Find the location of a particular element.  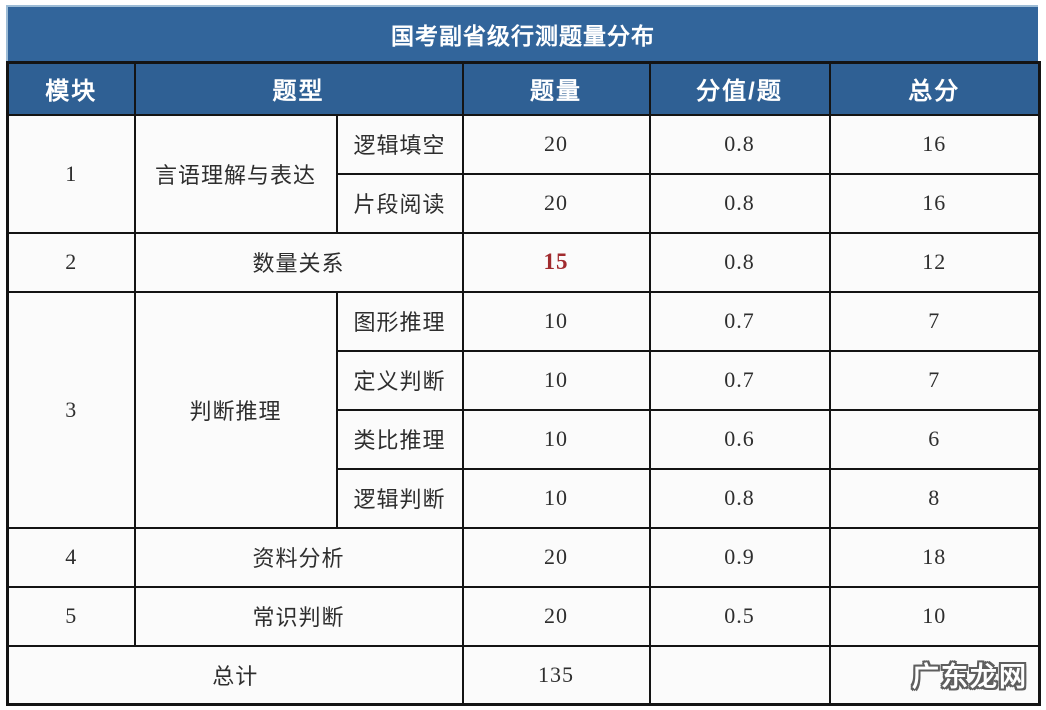

cell-total-value-per-question is located at coordinates (739, 675).